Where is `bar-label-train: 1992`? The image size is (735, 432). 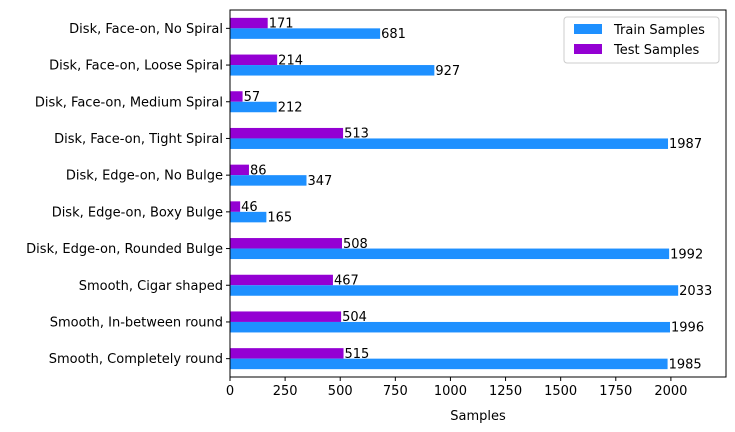
bar-label-train: 1992 is located at coordinates (686, 254).